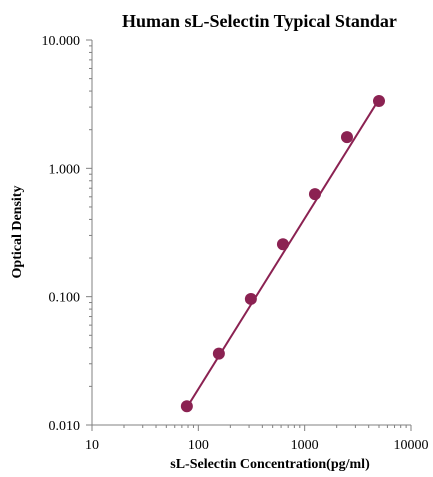  Describe the element at coordinates (17, 232) in the screenshot. I see `y-axis-label: Optical Density` at that location.